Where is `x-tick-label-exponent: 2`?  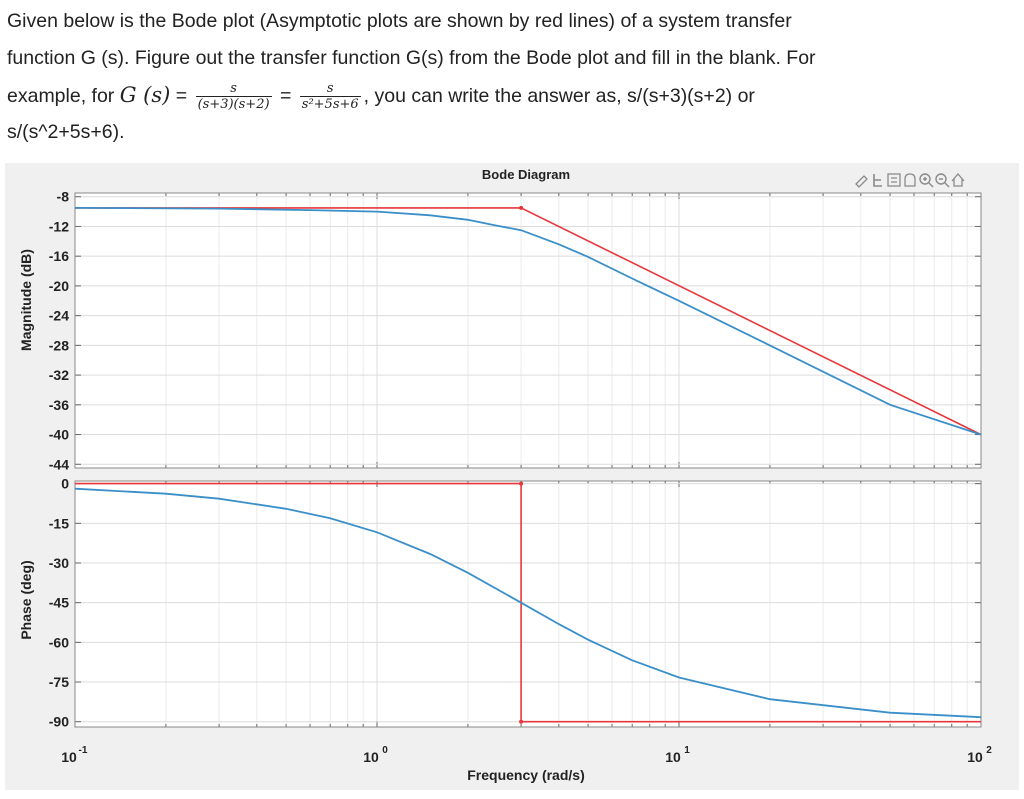
x-tick-label-exponent: 2 is located at coordinates (989, 750).